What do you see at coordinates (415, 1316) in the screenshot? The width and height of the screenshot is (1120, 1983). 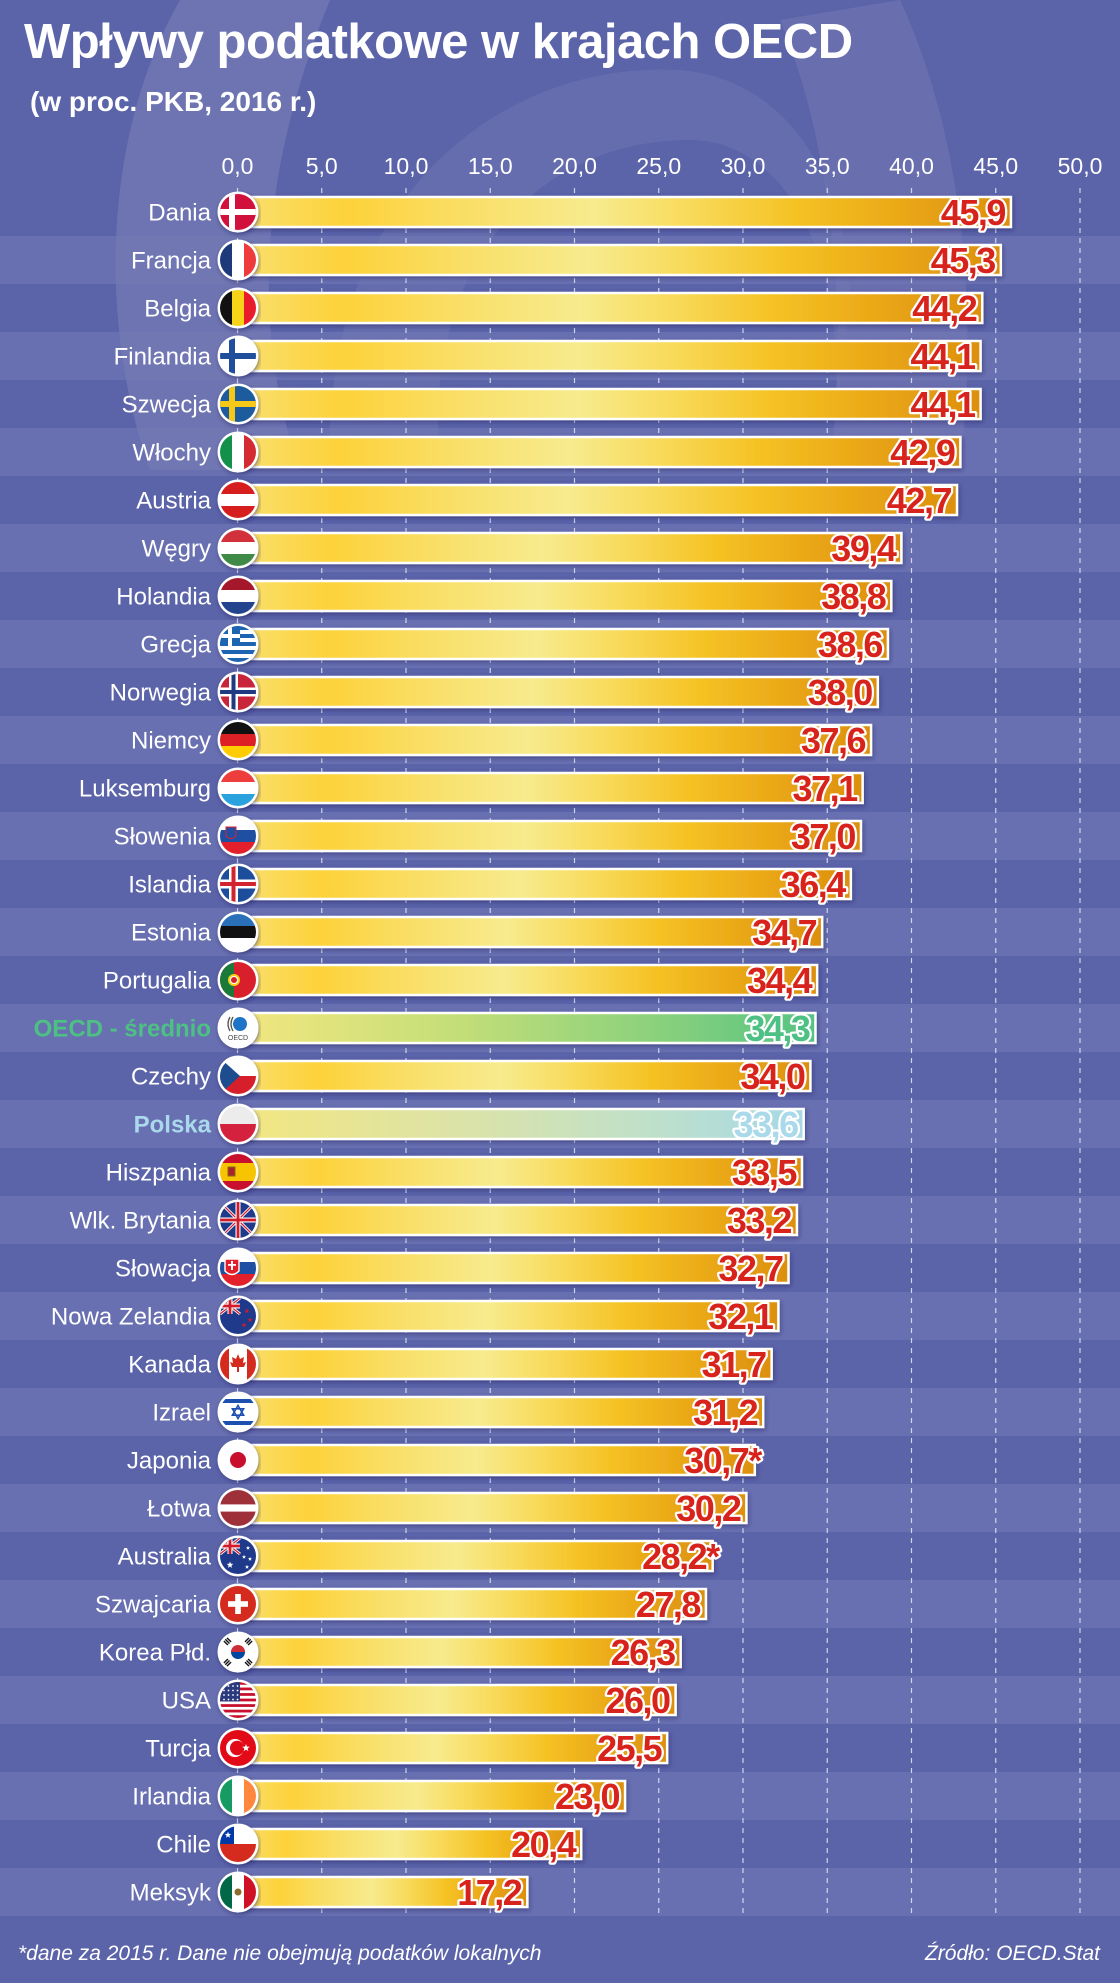 I see `bar-row: Nowa Zelandia 32,1` at bounding box center [415, 1316].